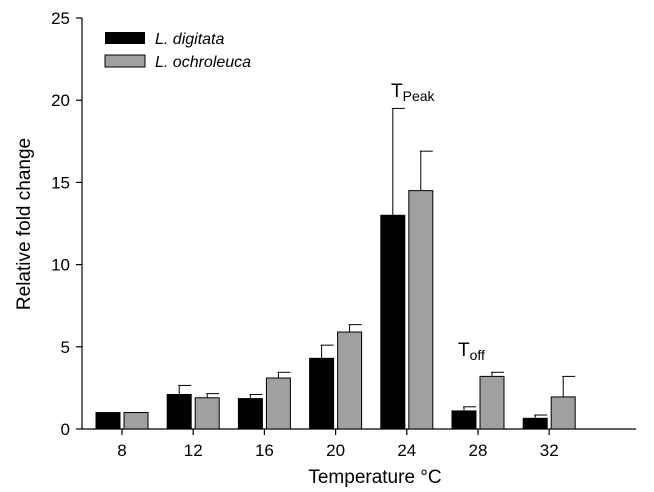  Describe the element at coordinates (60, 18) in the screenshot. I see `y-tick-label: 25` at that location.